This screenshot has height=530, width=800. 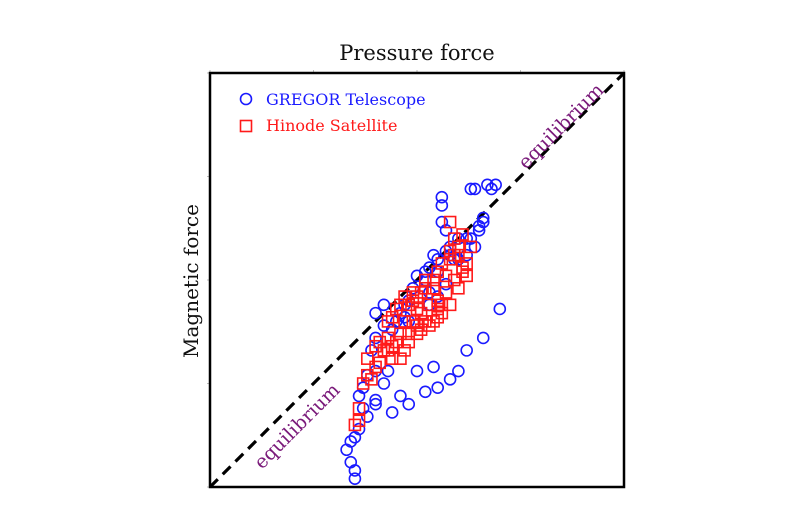 I want to click on legend-label-series-1: GREGOR Telescope, so click(x=346, y=99).